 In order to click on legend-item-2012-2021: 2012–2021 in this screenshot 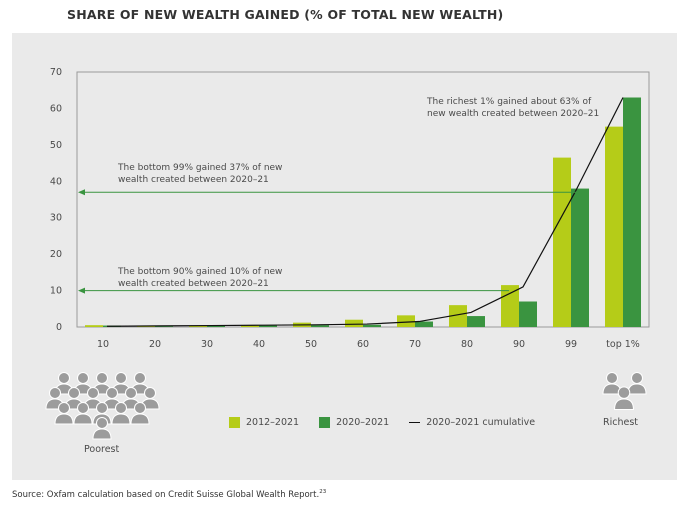, I will do `click(264, 422)`.